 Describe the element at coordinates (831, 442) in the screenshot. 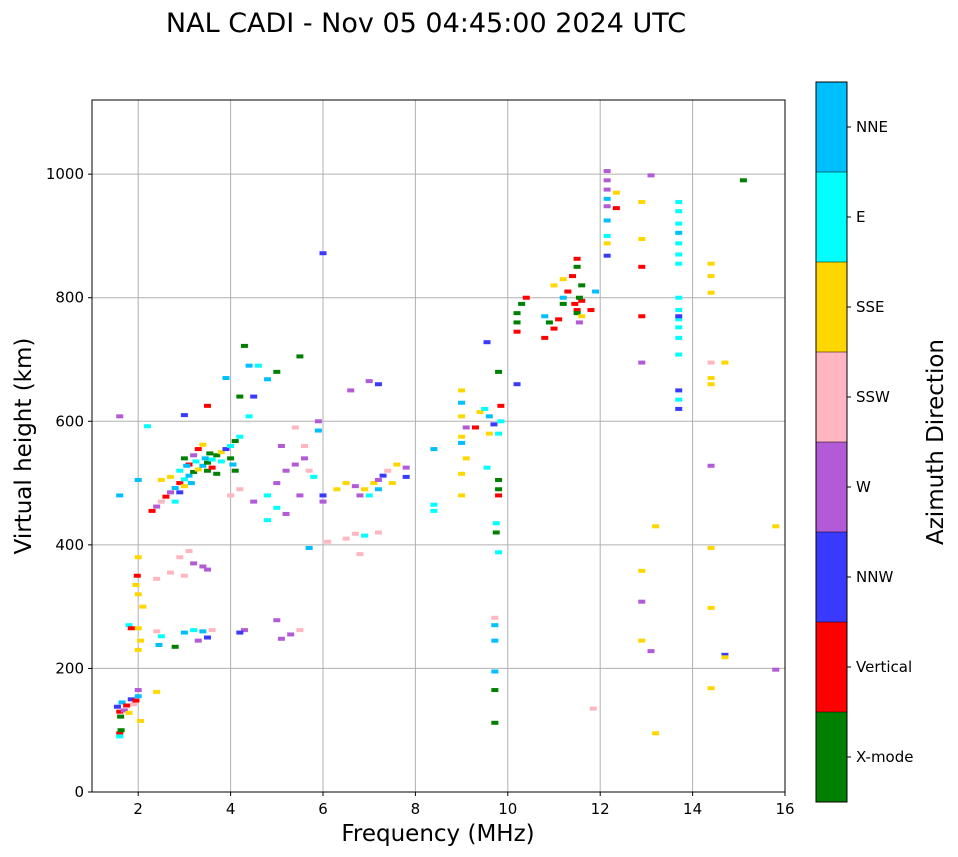

I see `colorbar-frame` at that location.